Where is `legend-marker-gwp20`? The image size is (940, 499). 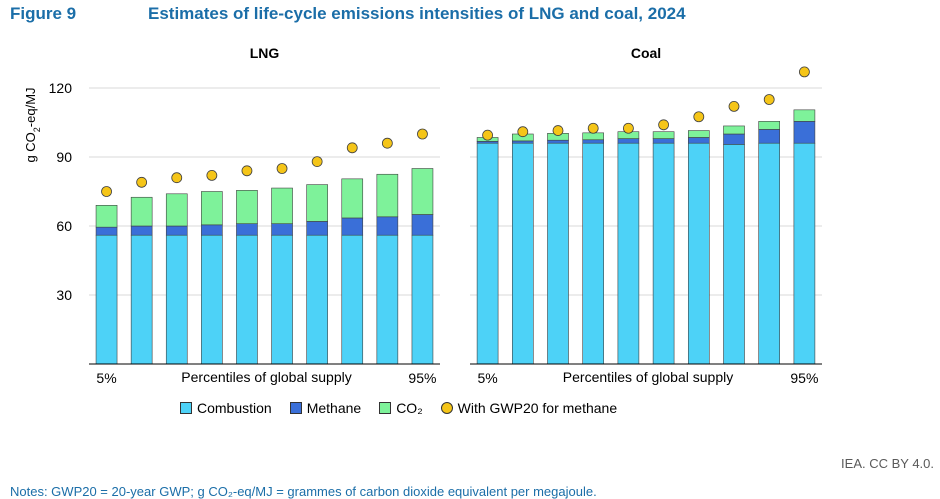 legend-marker-gwp20 is located at coordinates (446, 408).